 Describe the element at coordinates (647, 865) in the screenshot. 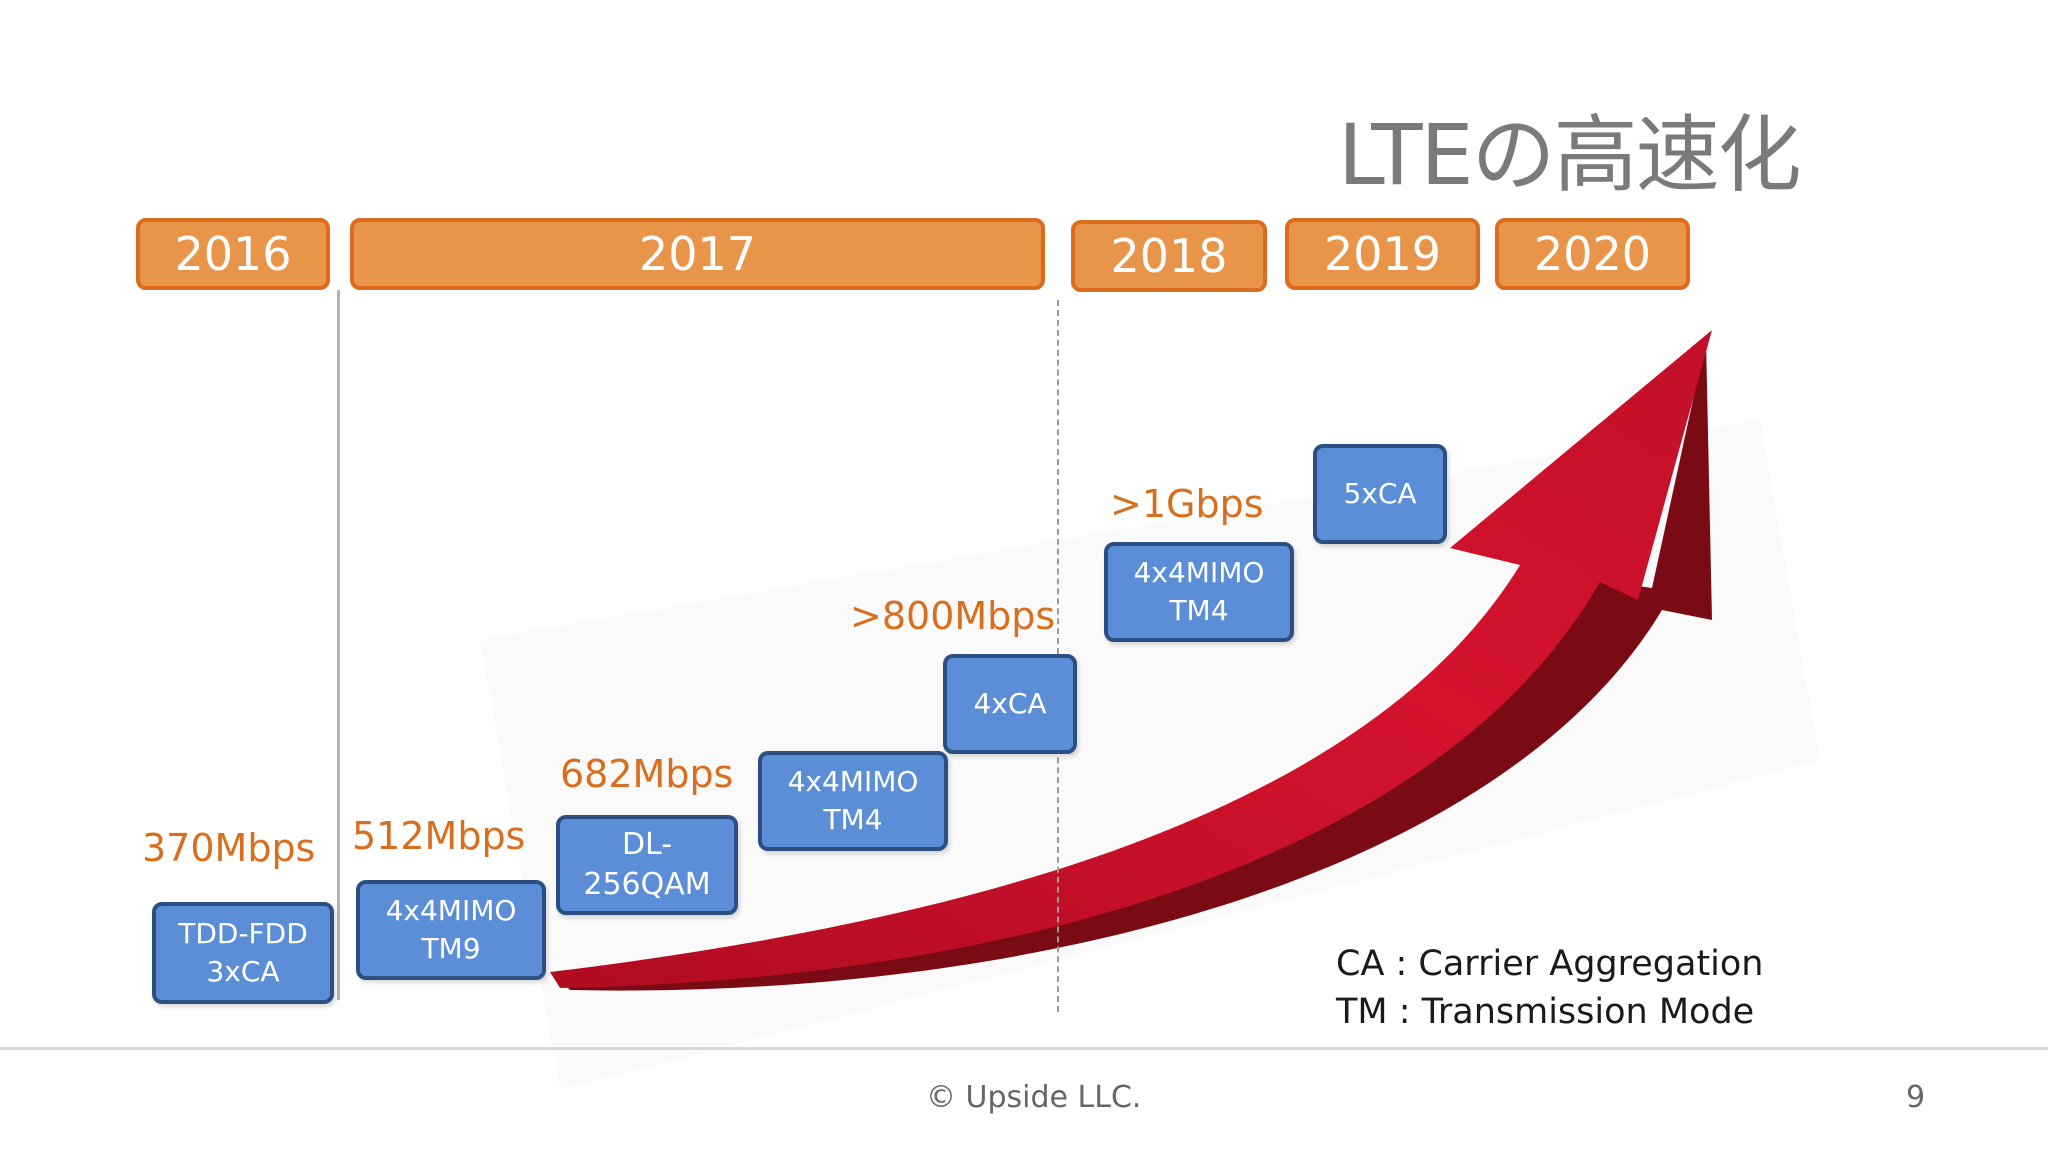

I see `tech-box-256qam: DL- 256QAM` at that location.